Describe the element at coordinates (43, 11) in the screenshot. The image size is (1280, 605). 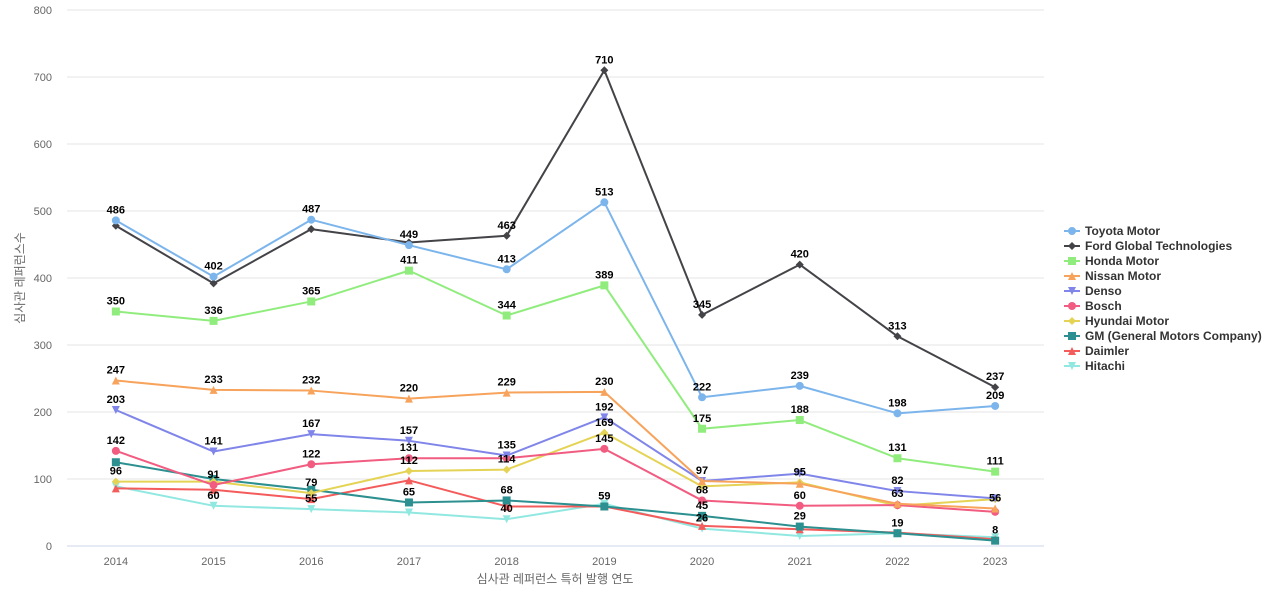
I see `y-tick-label: 800` at that location.